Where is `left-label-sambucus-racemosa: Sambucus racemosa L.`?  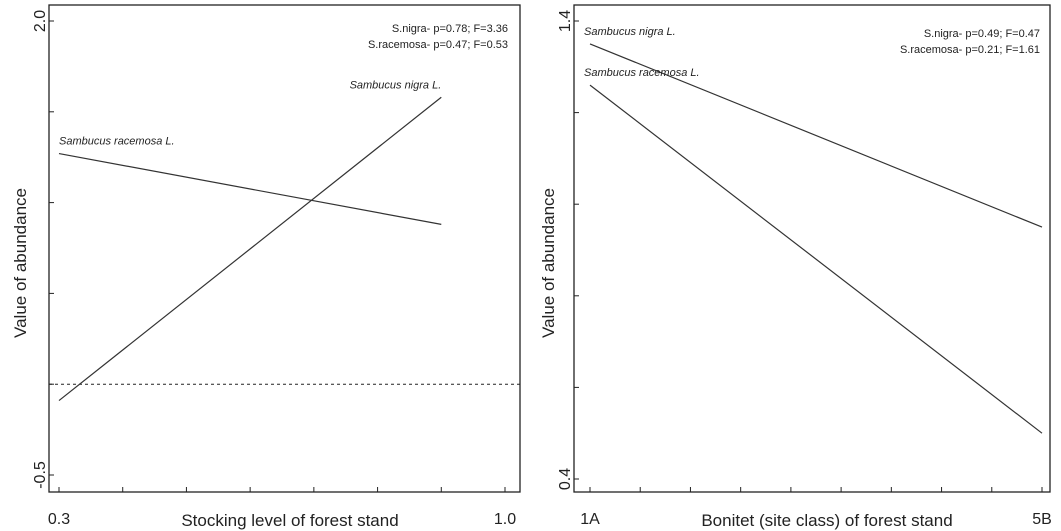 left-label-sambucus-racemosa: Sambucus racemosa L. is located at coordinates (117, 142).